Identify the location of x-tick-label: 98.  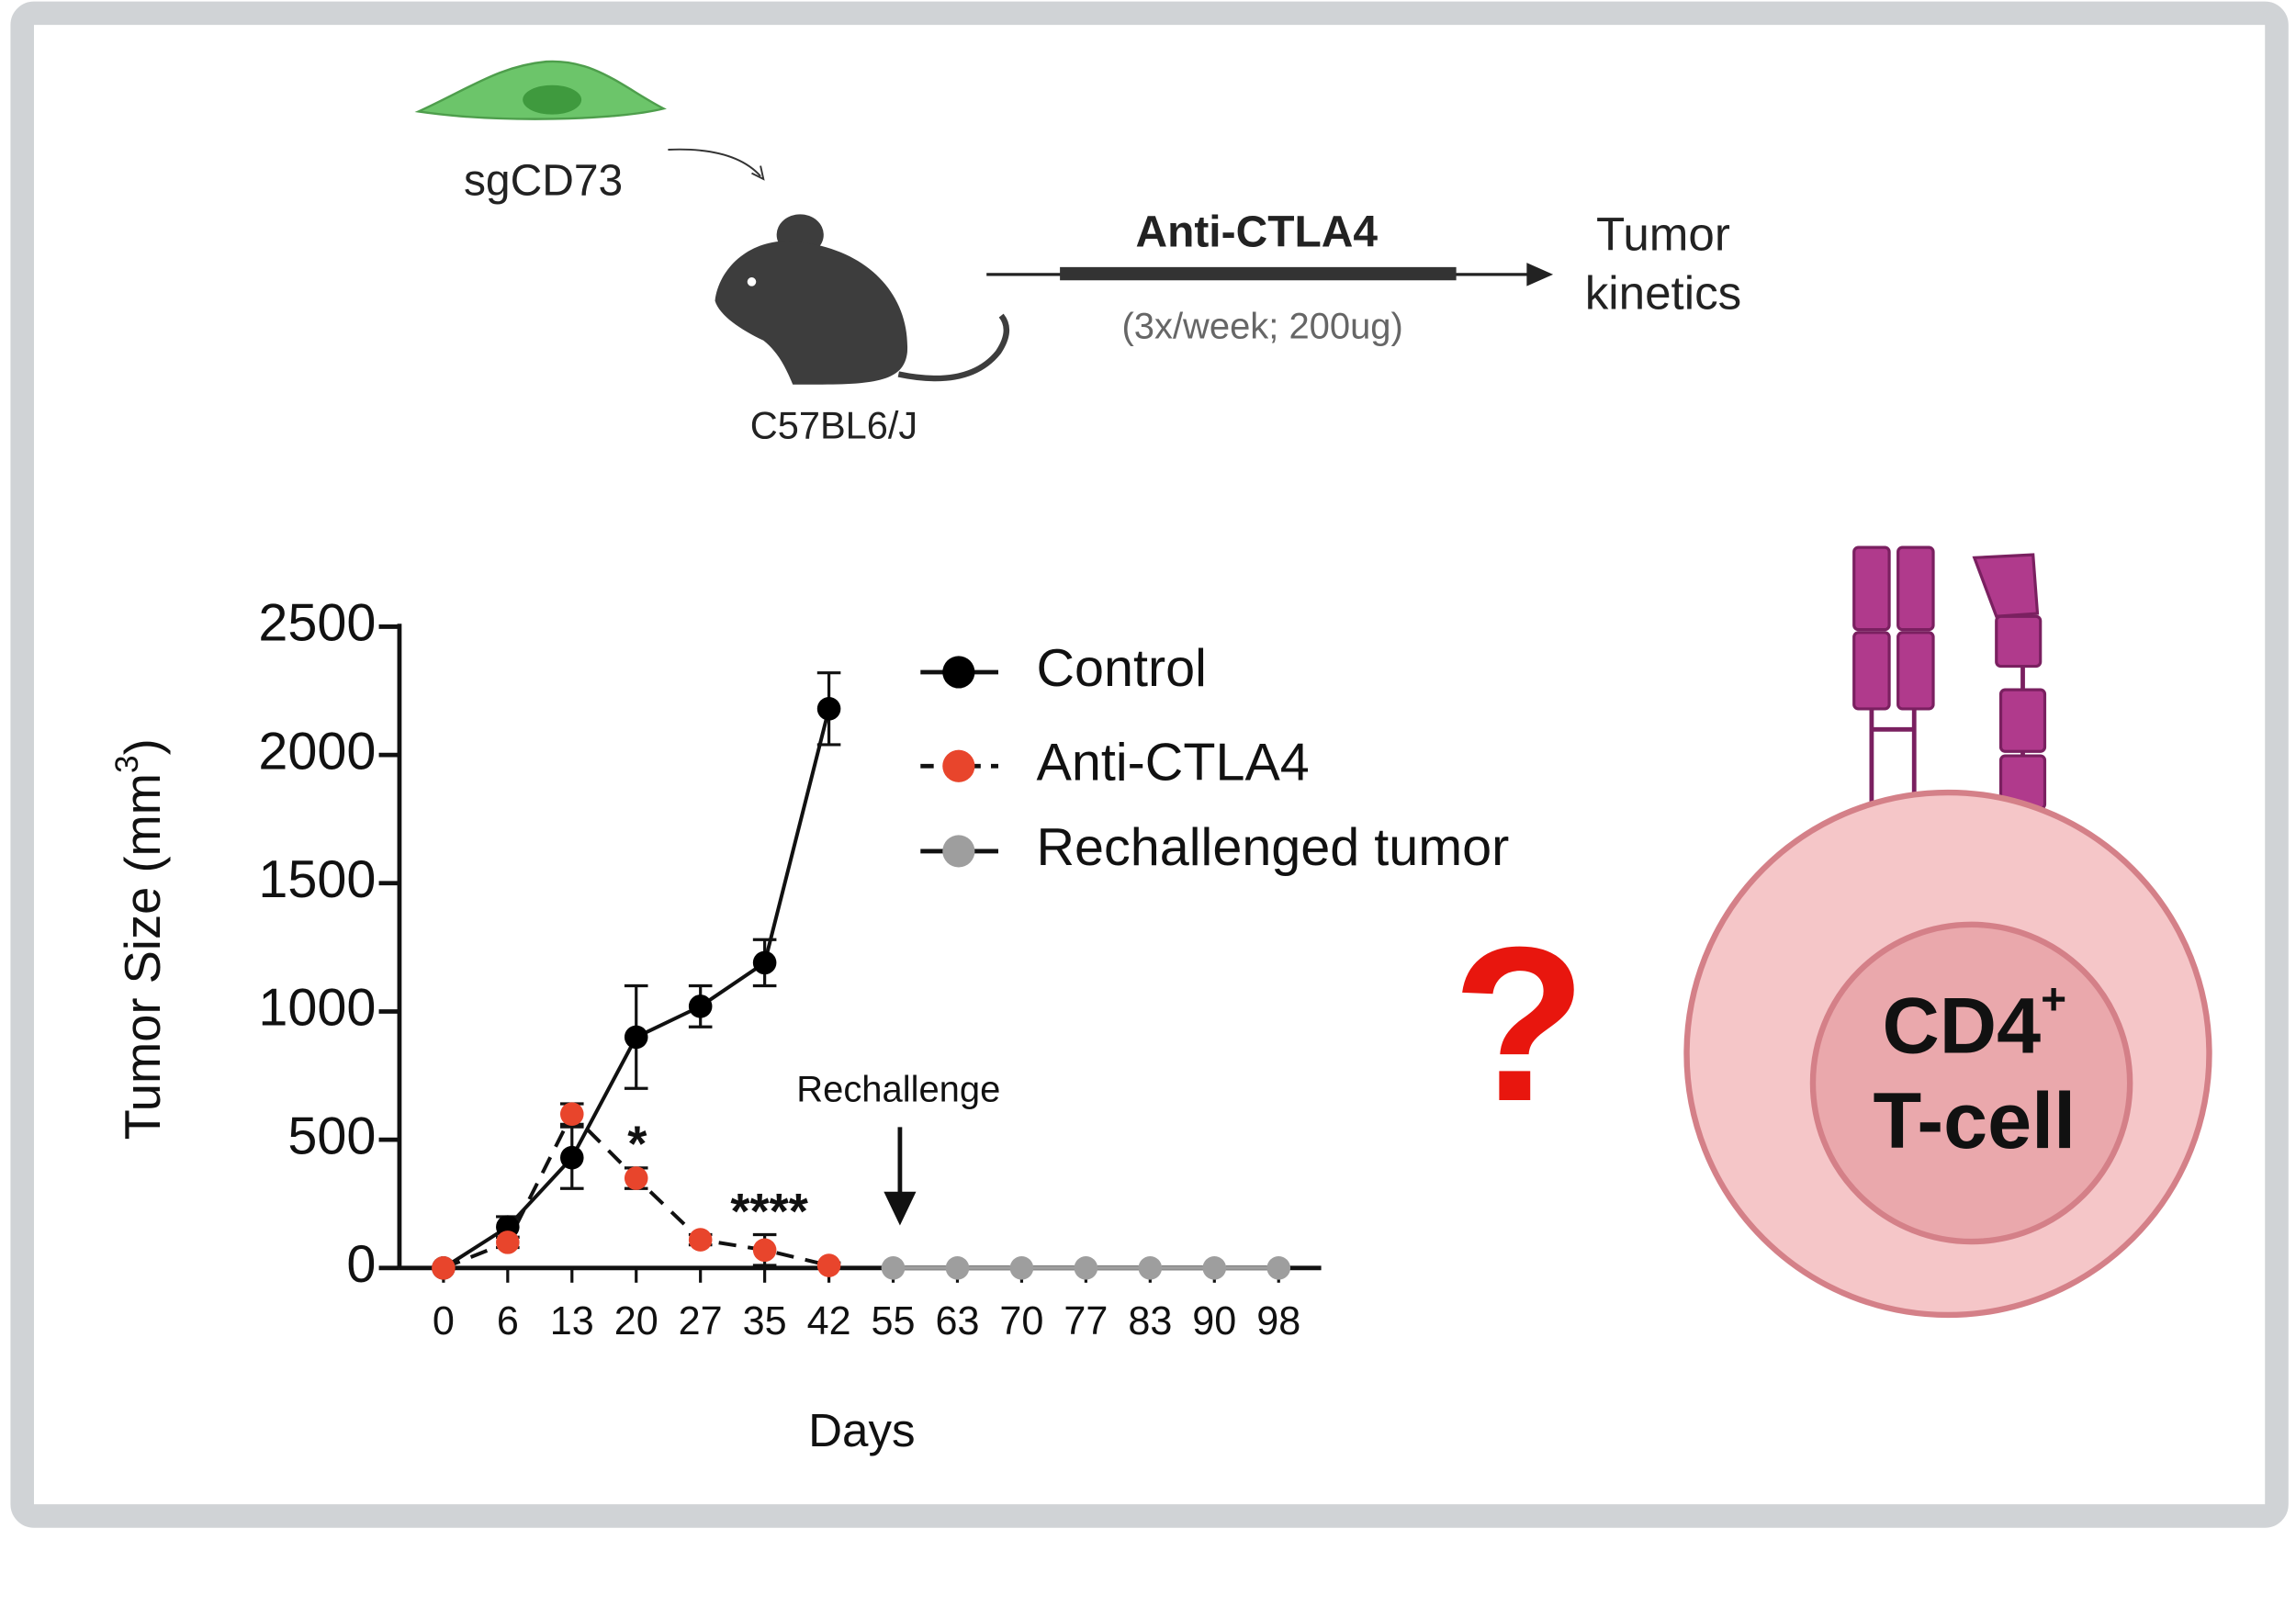
(1278, 1321).